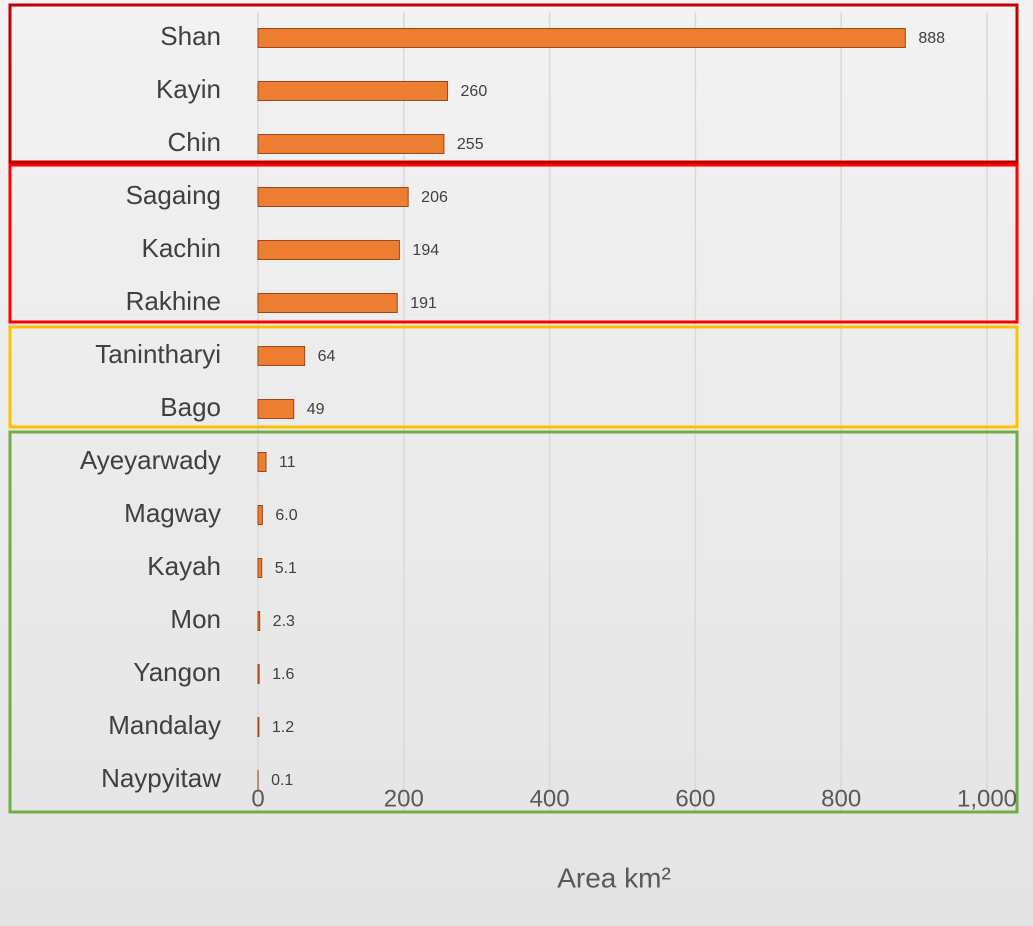  Describe the element at coordinates (614, 877) in the screenshot. I see `x-axis-title: Area km²` at that location.